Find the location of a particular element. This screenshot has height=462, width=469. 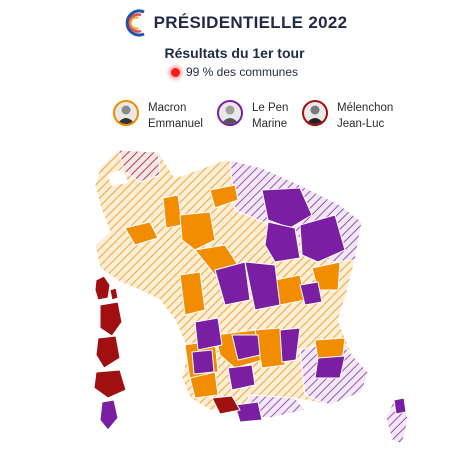

region-north-melenchon is located at coordinates (139, 166).